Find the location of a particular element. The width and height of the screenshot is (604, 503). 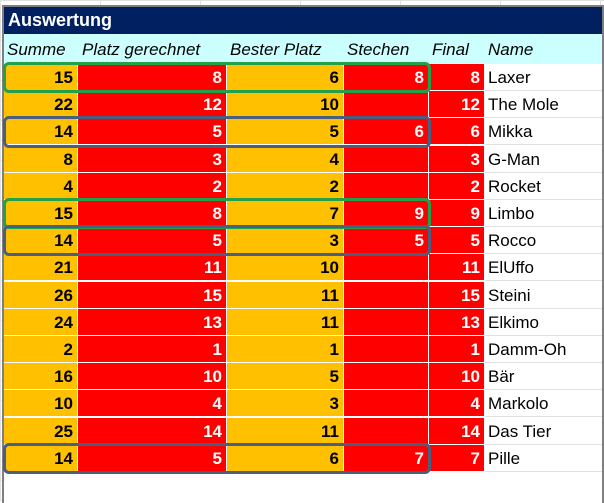

cell-name: The Mole is located at coordinates (543, 105).